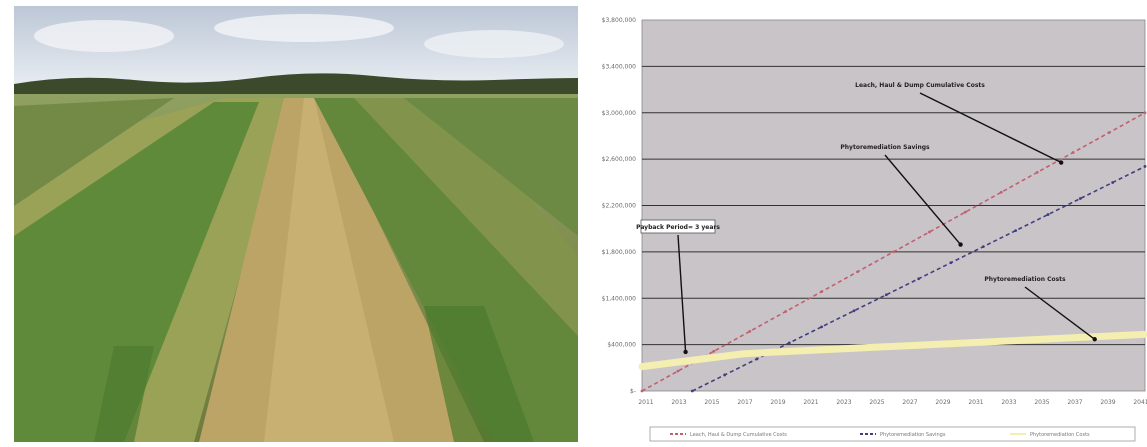  What do you see at coordinates (909, 402) in the screenshot?
I see `x-tick-label: 2027` at bounding box center [909, 402].